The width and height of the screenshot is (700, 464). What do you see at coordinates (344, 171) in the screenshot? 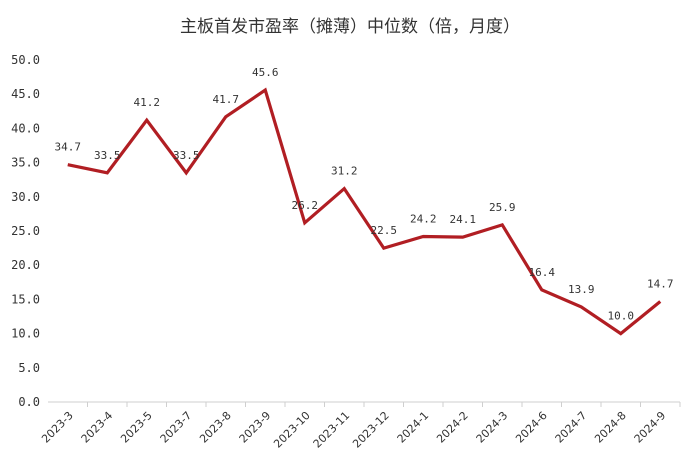
I see `data-label: 31.2` at bounding box center [344, 171].